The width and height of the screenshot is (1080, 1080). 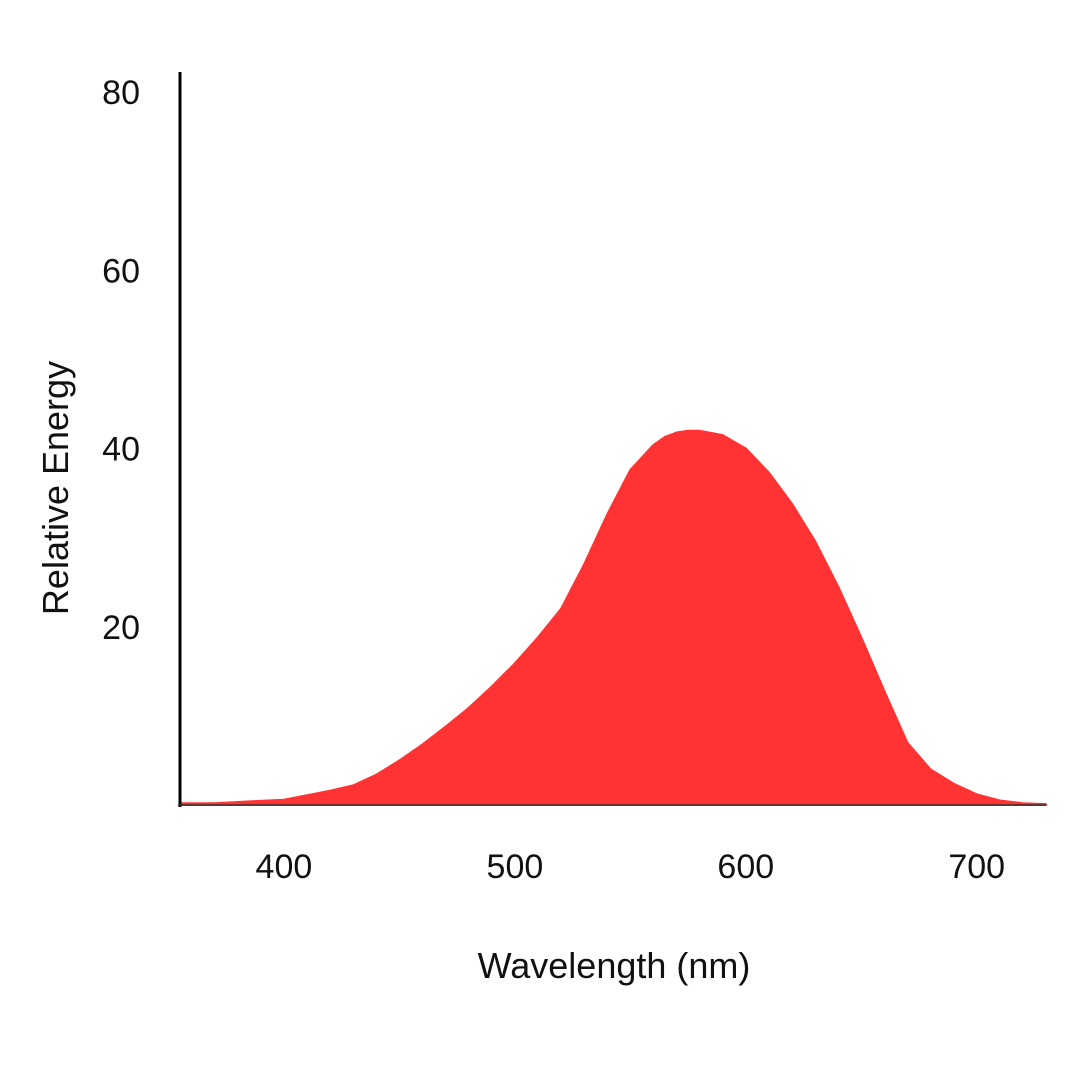 I want to click on y-tick-label: 40, so click(x=121, y=450).